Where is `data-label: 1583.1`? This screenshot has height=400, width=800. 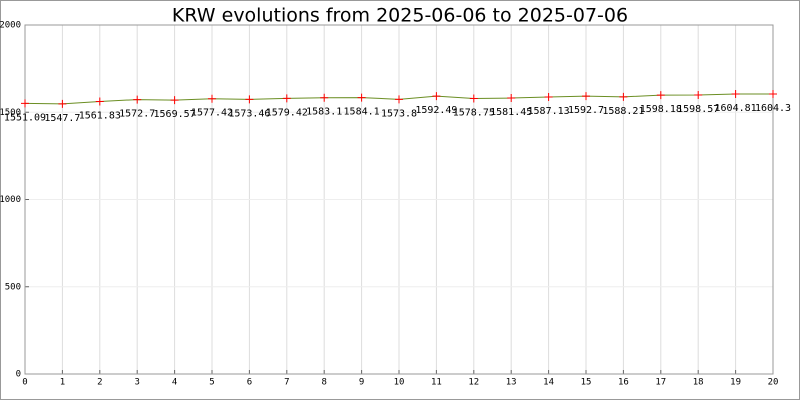 data-label: 1583.1 is located at coordinates (324, 112).